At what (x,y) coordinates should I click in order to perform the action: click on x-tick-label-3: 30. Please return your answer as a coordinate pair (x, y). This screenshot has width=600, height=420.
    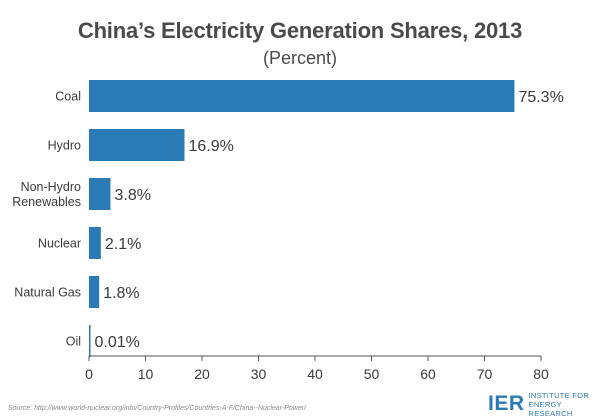
    Looking at the image, I should click on (259, 374).